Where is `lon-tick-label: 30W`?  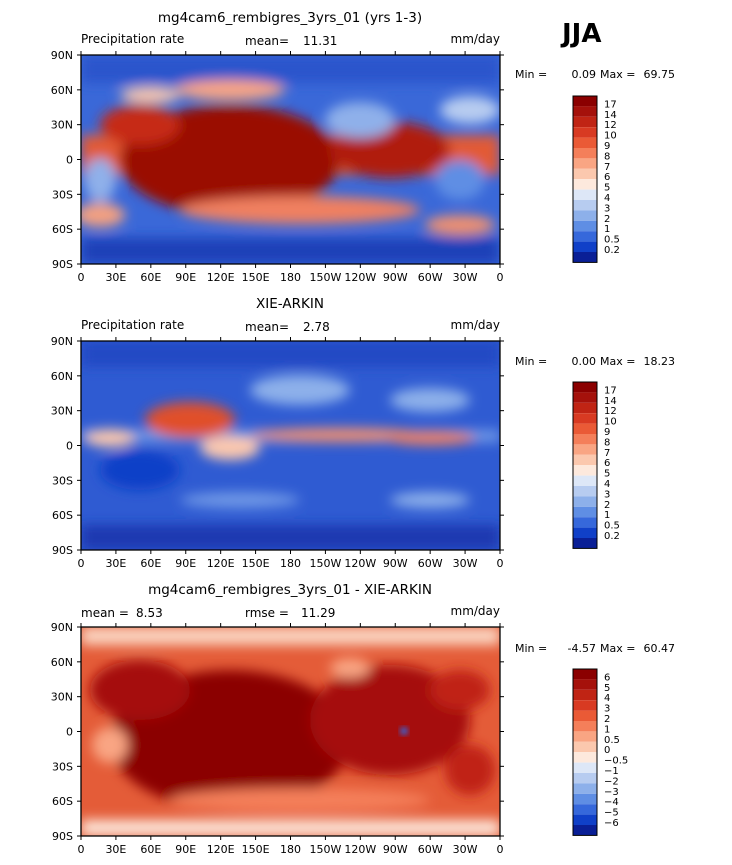 lon-tick-label: 30W is located at coordinates (465, 849).